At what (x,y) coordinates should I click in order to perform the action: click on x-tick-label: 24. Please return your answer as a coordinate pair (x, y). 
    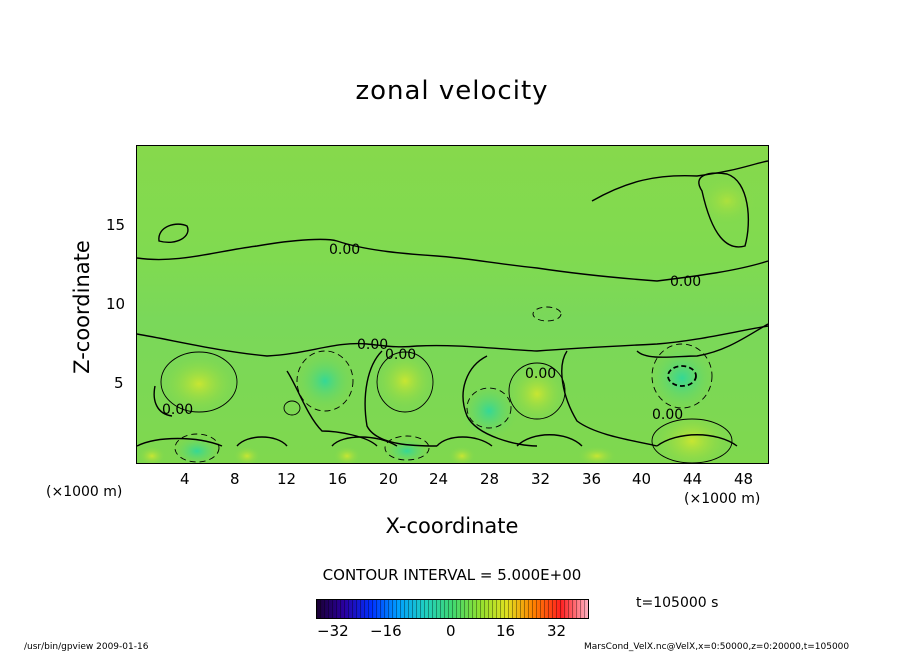
    Looking at the image, I should click on (439, 479).